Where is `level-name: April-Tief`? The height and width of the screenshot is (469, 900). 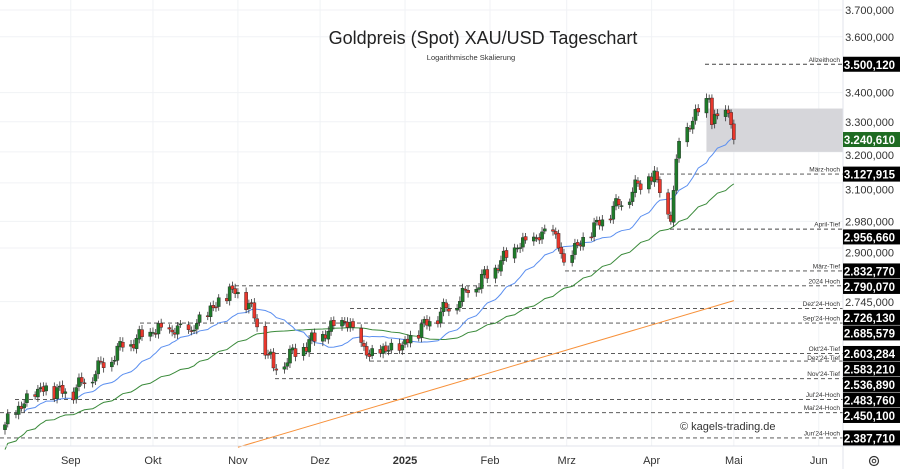 level-name: April-Tief is located at coordinates (827, 225).